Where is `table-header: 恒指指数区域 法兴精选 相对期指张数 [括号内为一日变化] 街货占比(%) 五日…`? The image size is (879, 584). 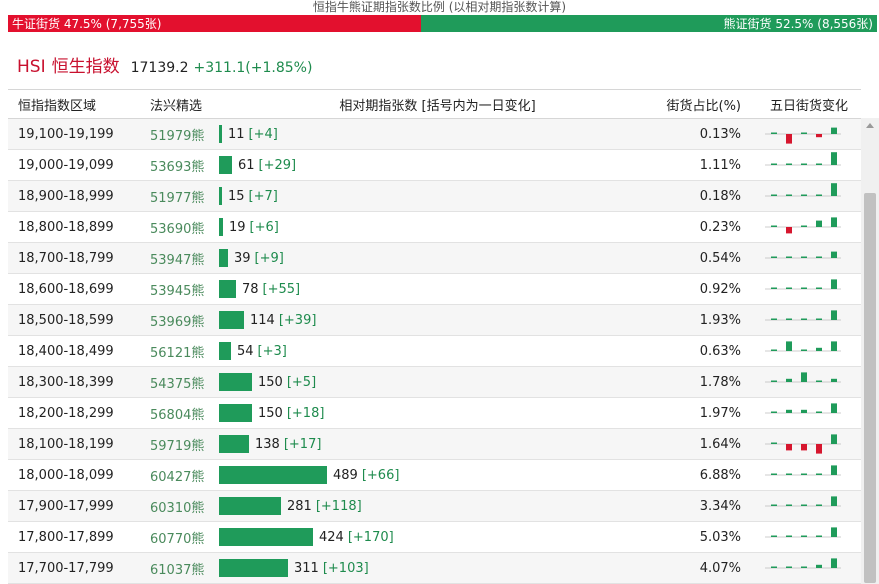
table-header: 恒指指数区域 法兴精选 相对期指张数 [括号内为一日变化] 街货占比(%) 五日… is located at coordinates (434, 104).